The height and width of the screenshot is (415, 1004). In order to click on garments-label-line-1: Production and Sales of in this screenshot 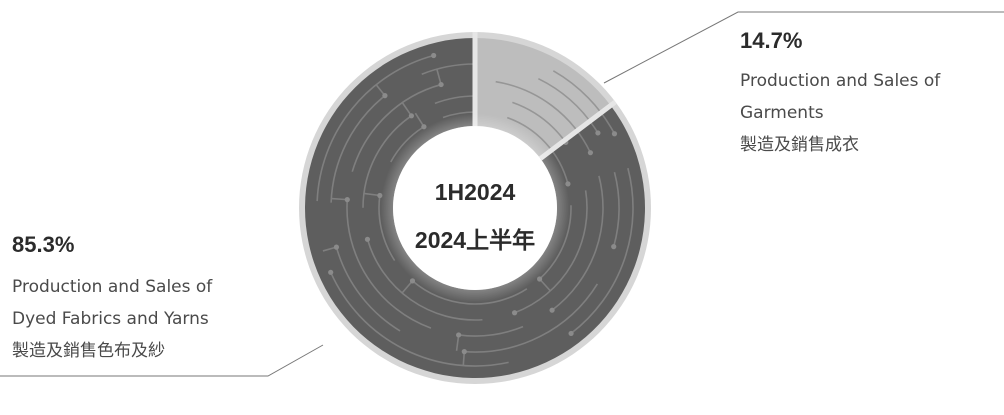, I will do `click(840, 81)`.